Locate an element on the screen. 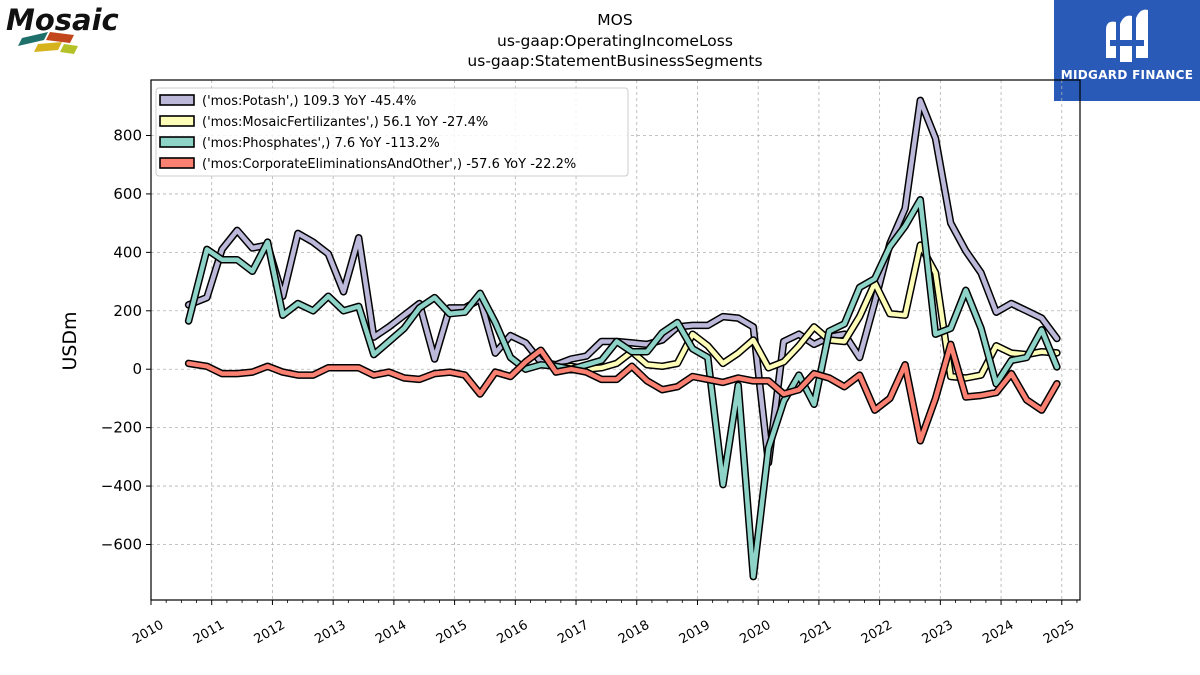 Image resolution: width=1200 pixels, height=675 pixels. y-tick-label: −400 is located at coordinates (121, 486).